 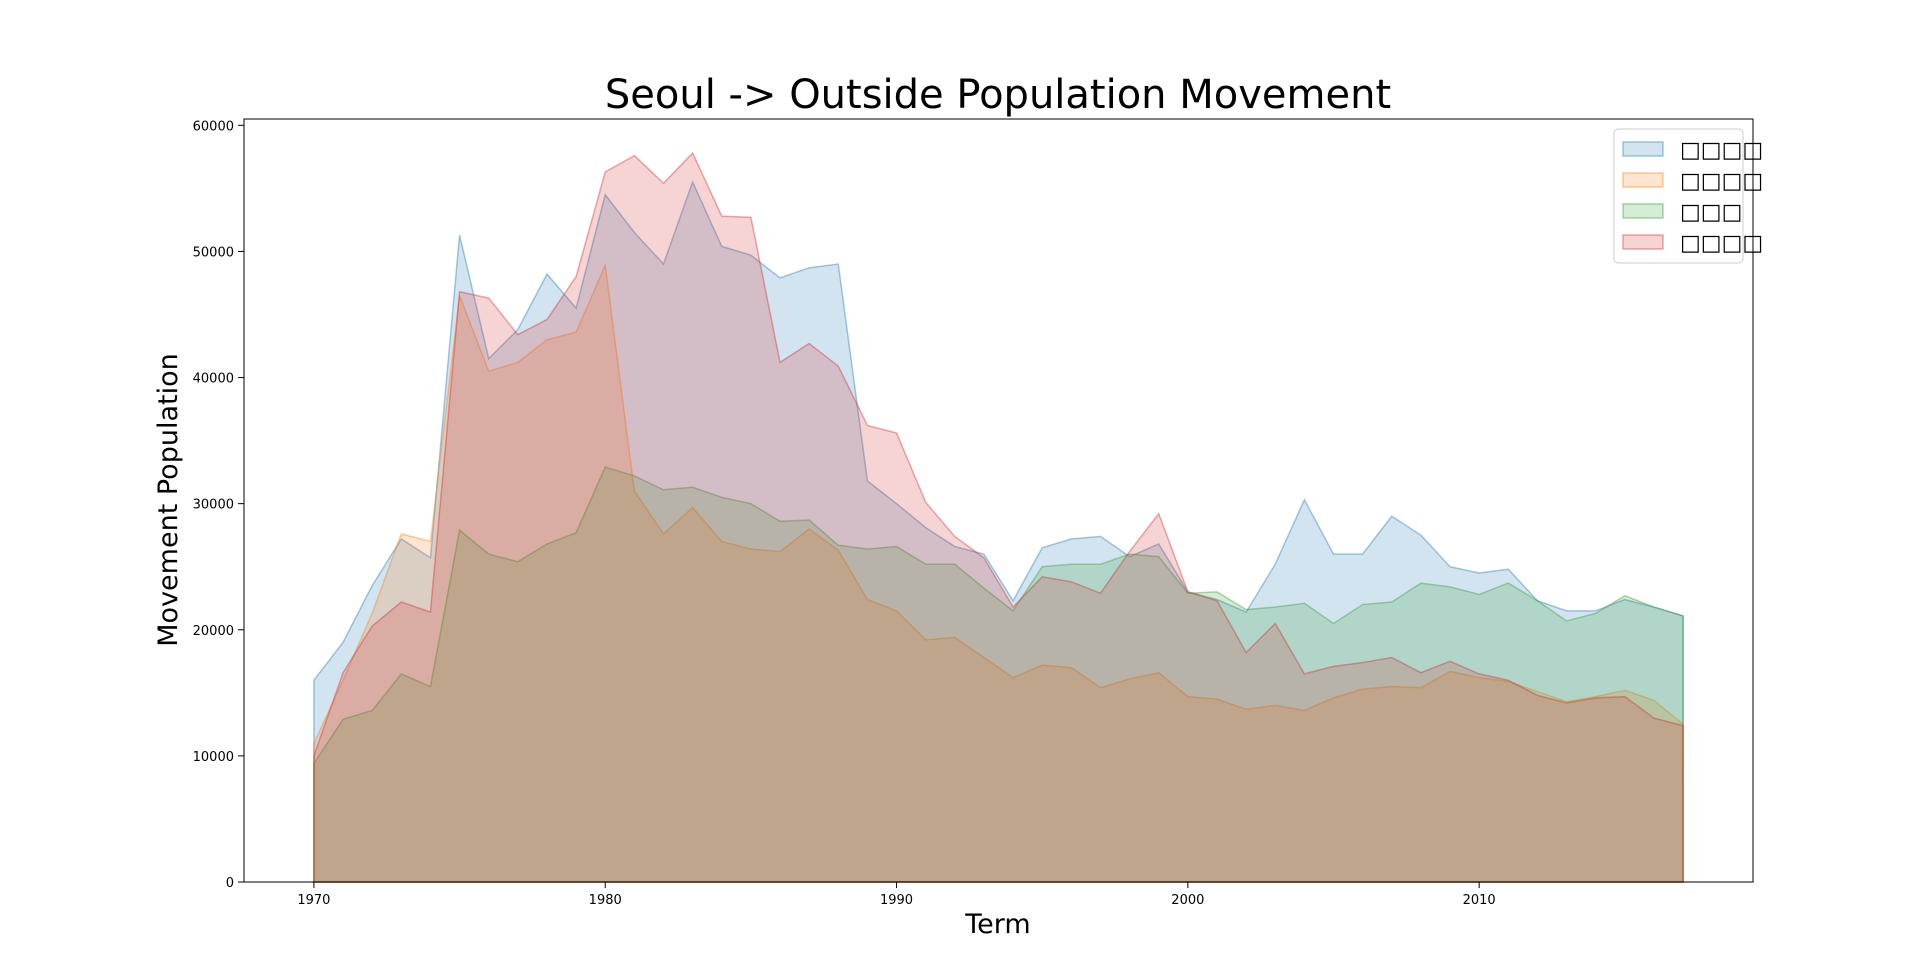 What do you see at coordinates (1711, 212) in the screenshot?
I see `legend-label: □□□` at bounding box center [1711, 212].